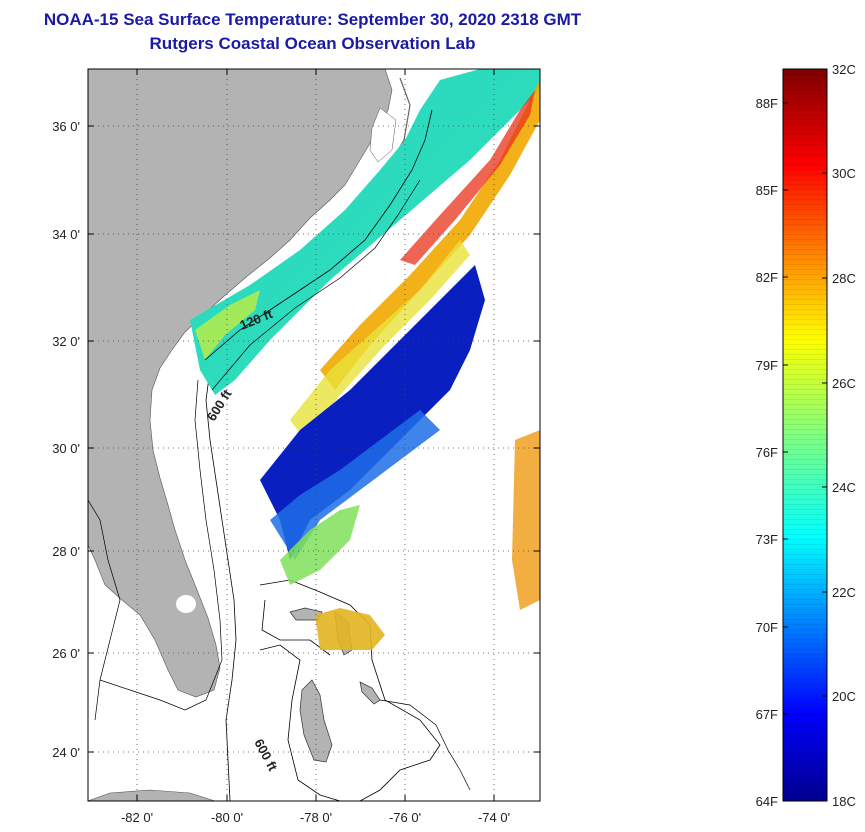  I want to click on contour-florida-shelf, so click(221, 585).